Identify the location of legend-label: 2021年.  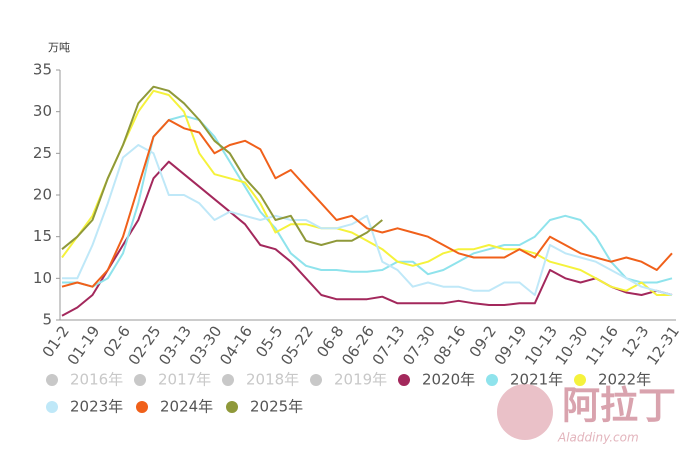
(536, 380).